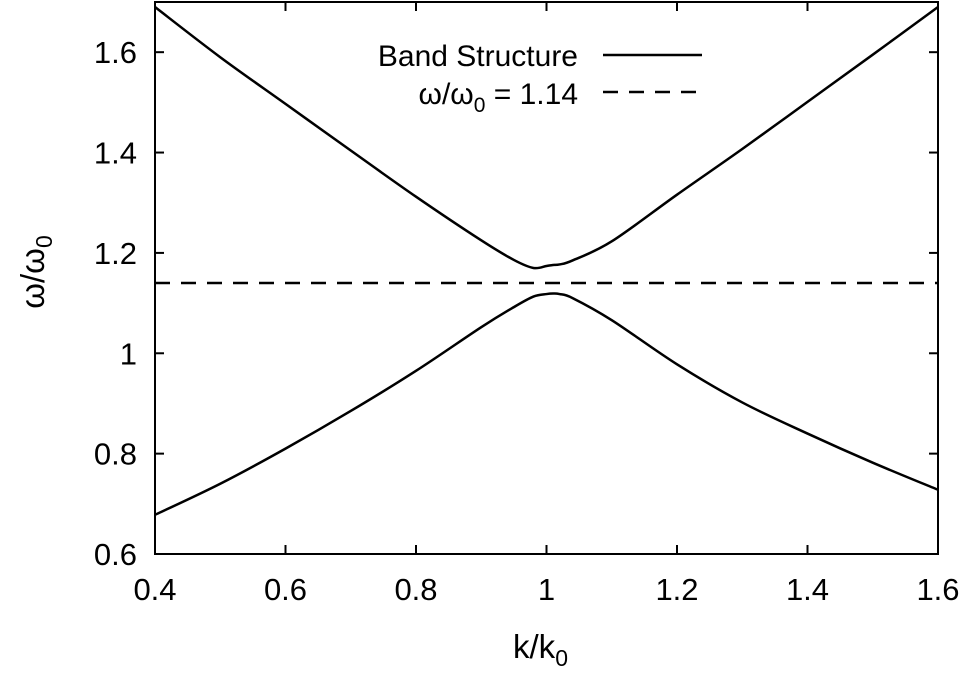  I want to click on y-axis-label-base: ω/ω, so click(32, 278).